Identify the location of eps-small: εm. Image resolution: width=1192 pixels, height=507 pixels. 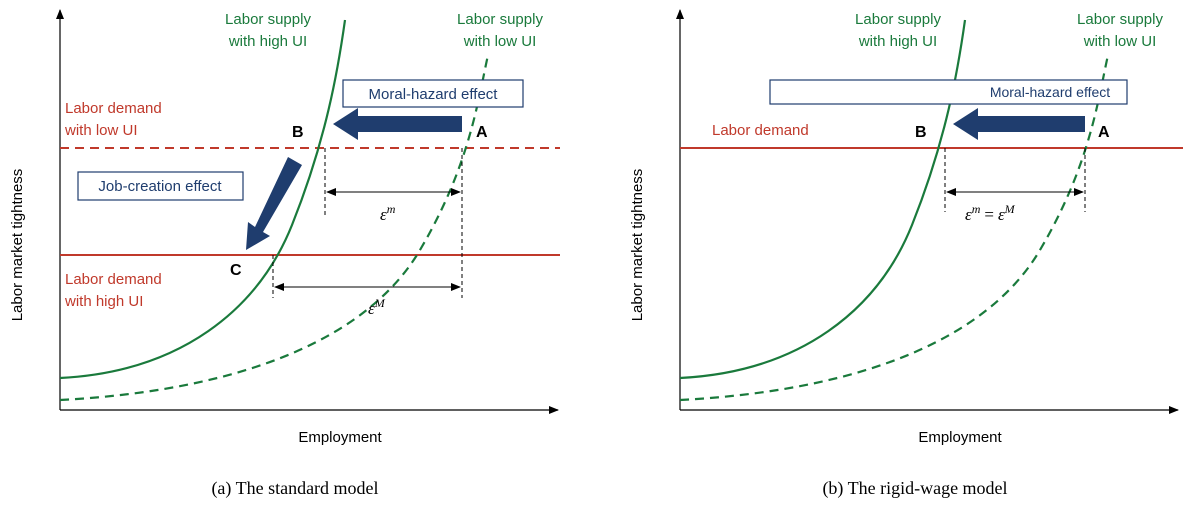
(388, 213).